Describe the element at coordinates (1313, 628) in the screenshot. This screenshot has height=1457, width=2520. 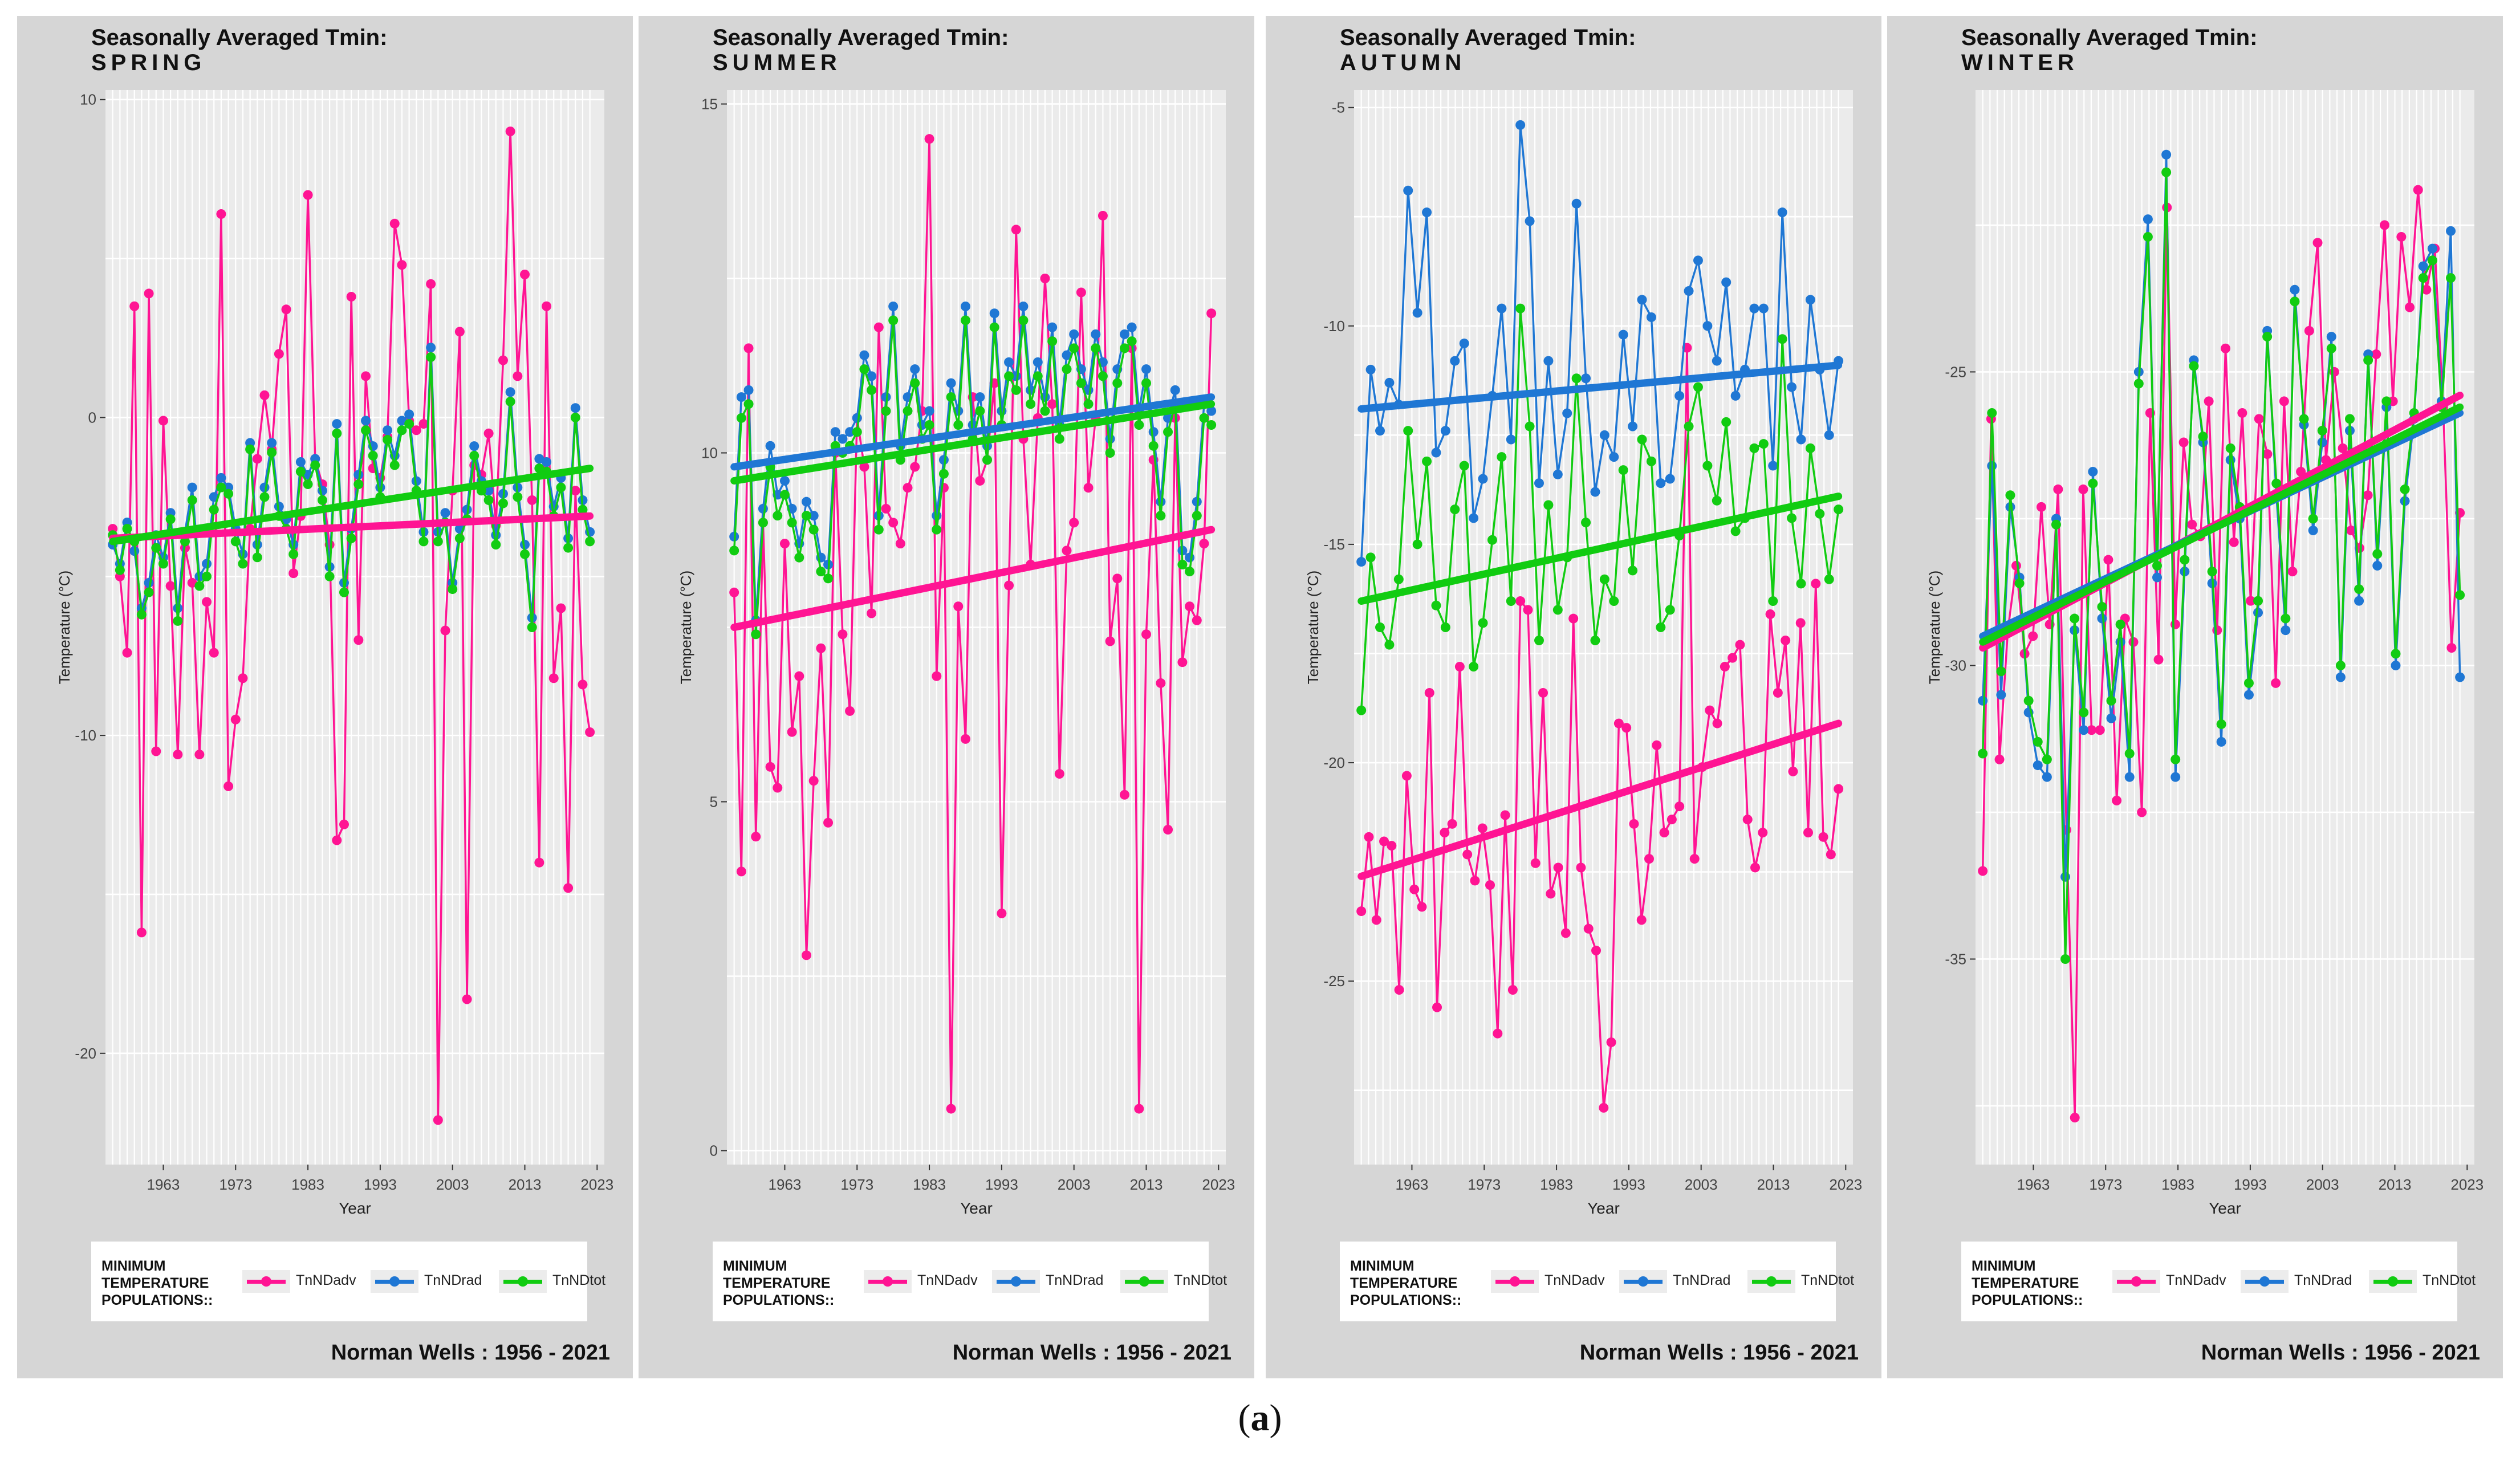
I see `y-axis-label: Temperature (°C)` at that location.